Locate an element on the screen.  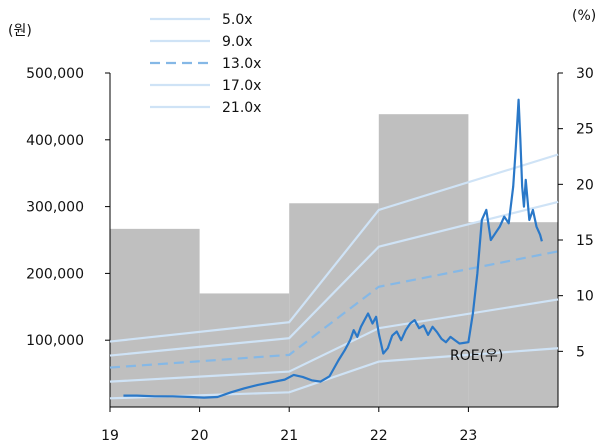
right-tick-label-0: 5 is located at coordinates (580, 352).